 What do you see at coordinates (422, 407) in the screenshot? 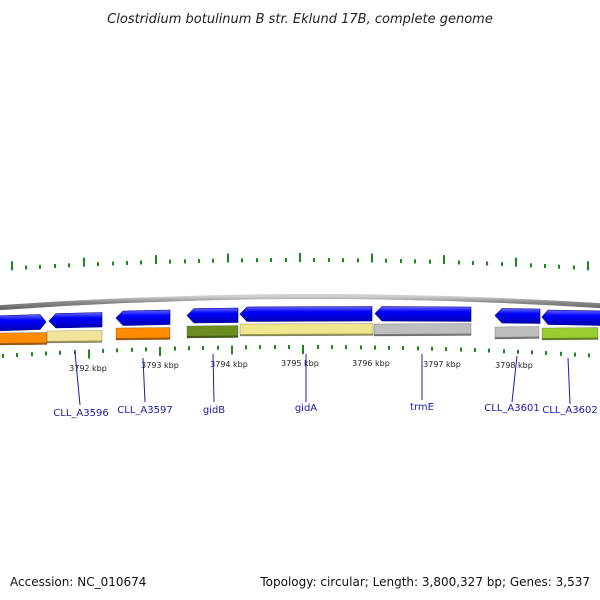
I see `gene-label-trme: trmE` at bounding box center [422, 407].